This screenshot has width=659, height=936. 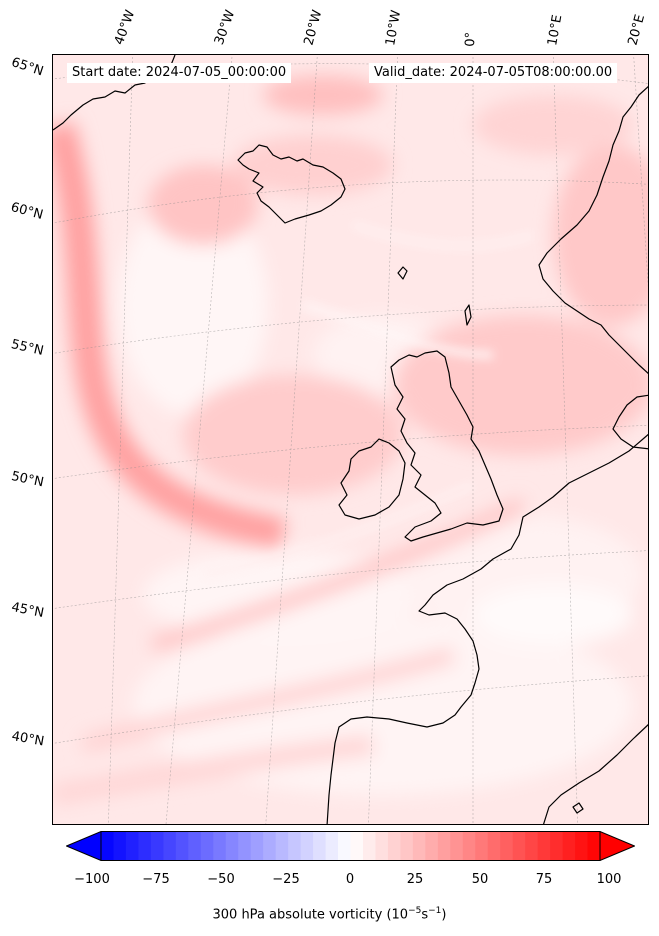 I want to click on colorbar-outline, so click(x=350, y=846).